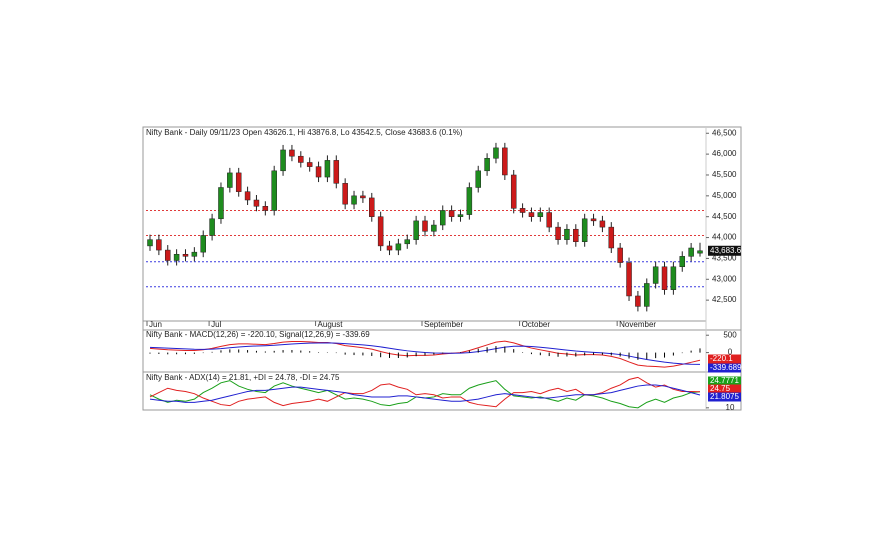 The width and height of the screenshot is (884, 539). I want to click on last-price-label: 43,683.6, so click(726, 250).